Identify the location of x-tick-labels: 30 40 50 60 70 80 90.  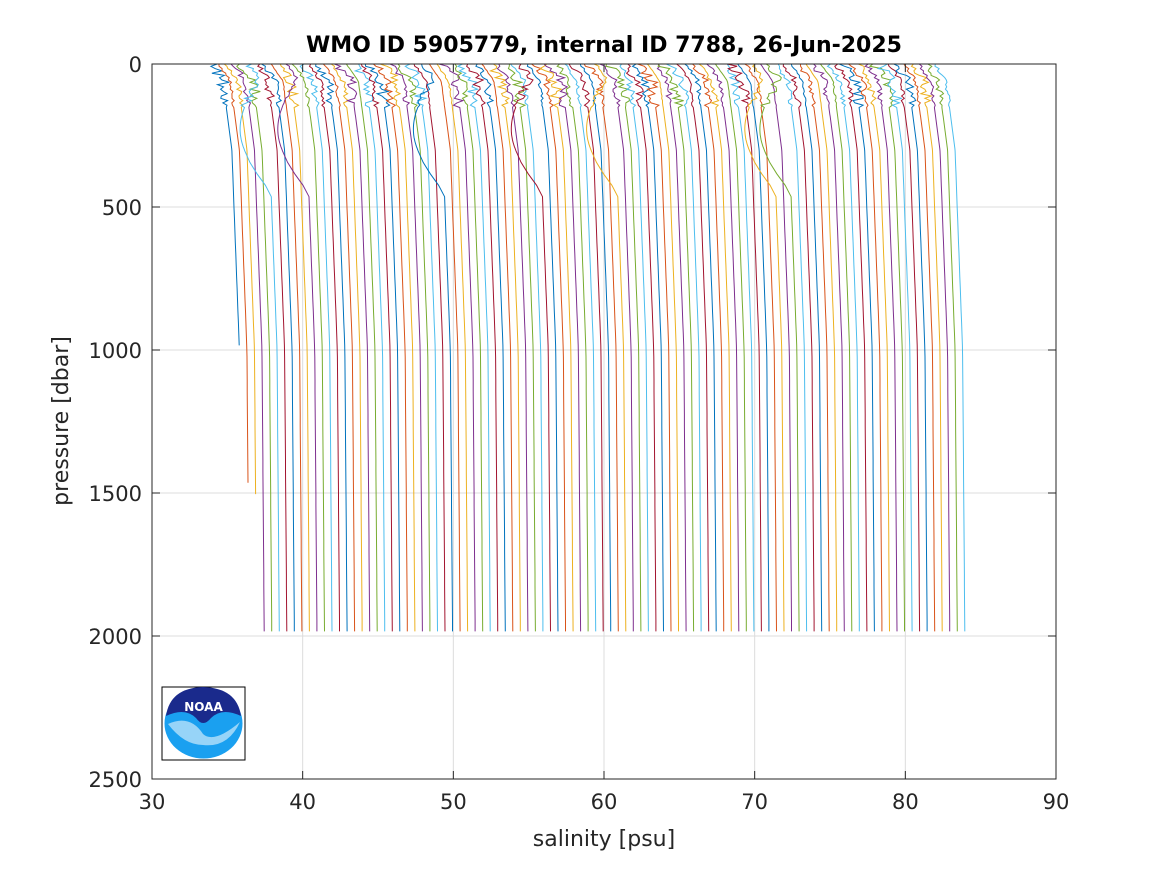
(604, 802).